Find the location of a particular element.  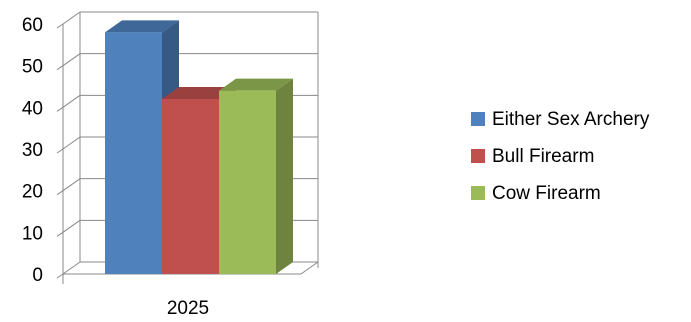

y-tick-label: 40 is located at coordinates (32, 108).